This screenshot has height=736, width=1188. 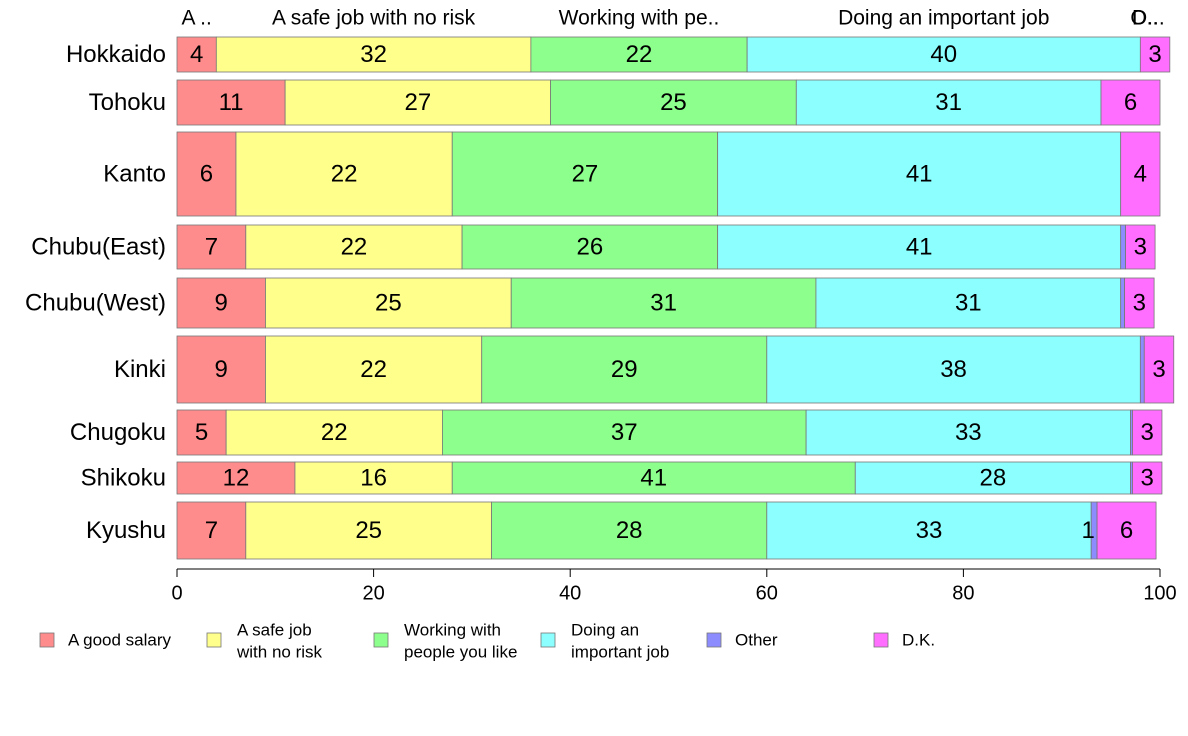 I want to click on data-label: 9, so click(x=221, y=369).